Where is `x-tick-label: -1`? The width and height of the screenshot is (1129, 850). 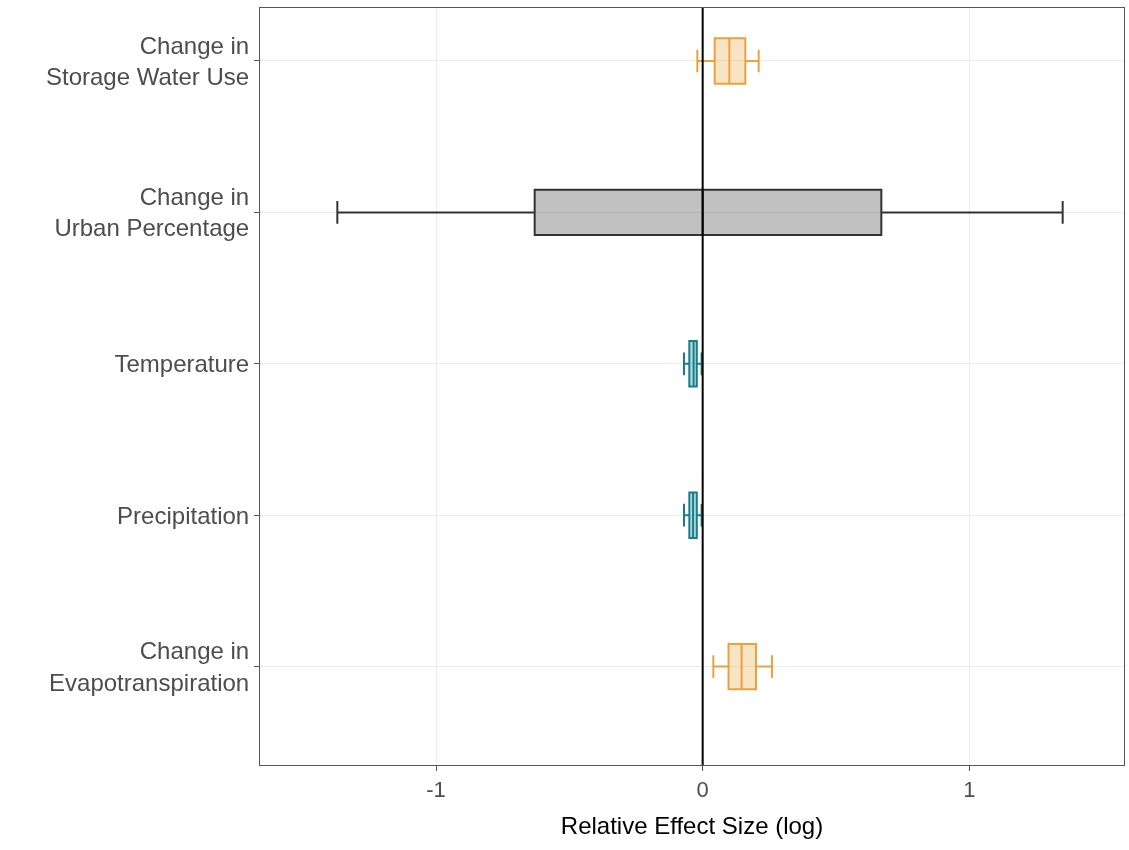 x-tick-label: -1 is located at coordinates (436, 790).